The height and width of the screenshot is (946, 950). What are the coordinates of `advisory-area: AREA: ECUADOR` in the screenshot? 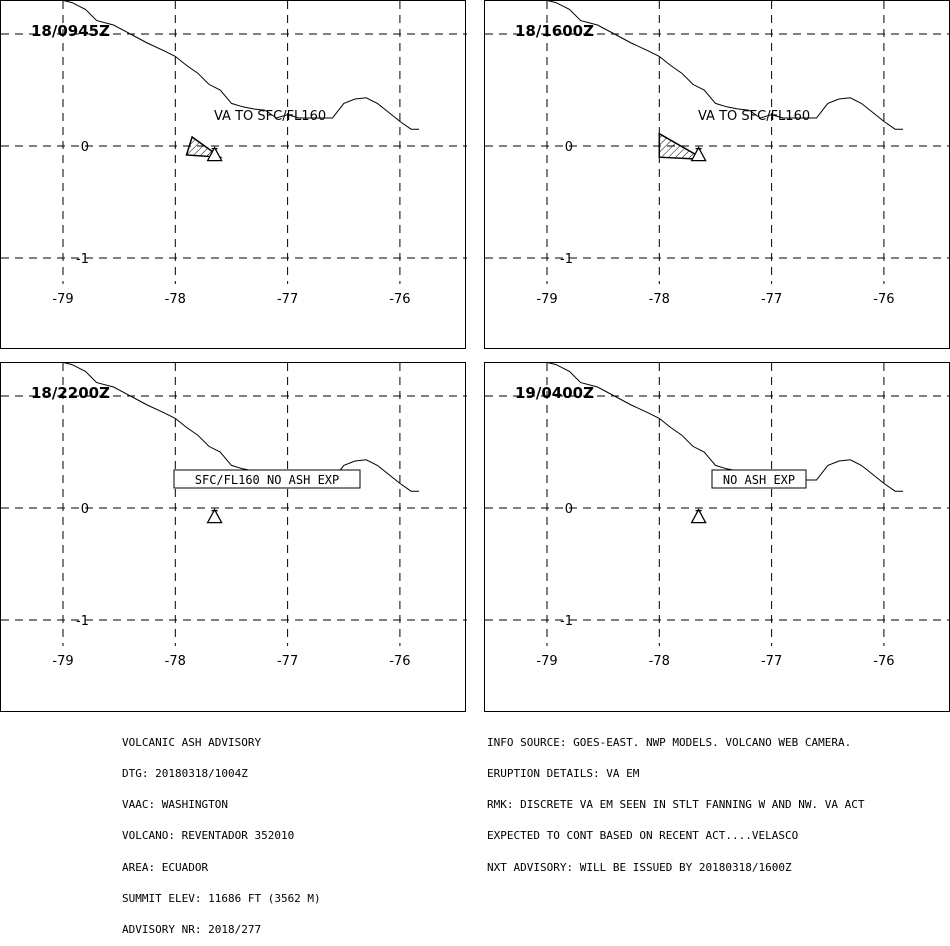 It's located at (165, 867).